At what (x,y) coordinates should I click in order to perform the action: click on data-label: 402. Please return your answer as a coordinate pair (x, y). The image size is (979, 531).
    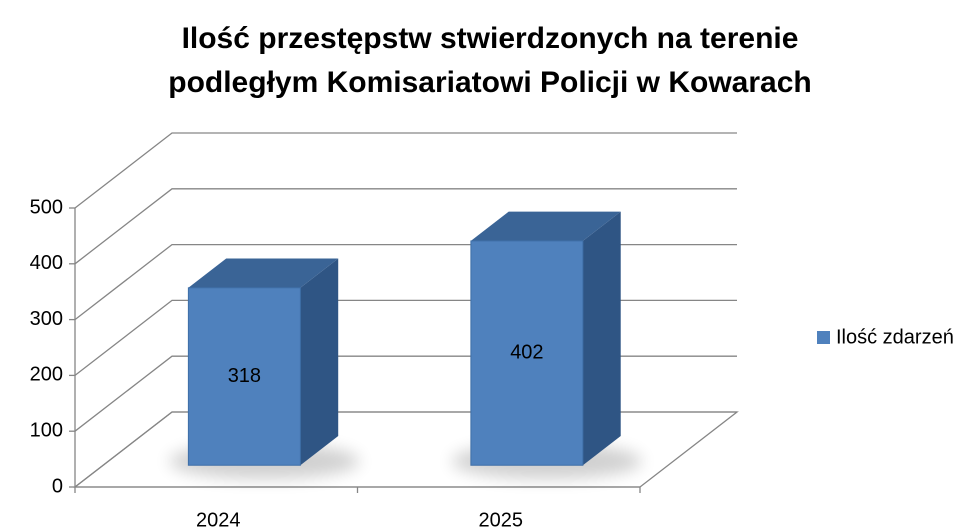
    Looking at the image, I should click on (526, 352).